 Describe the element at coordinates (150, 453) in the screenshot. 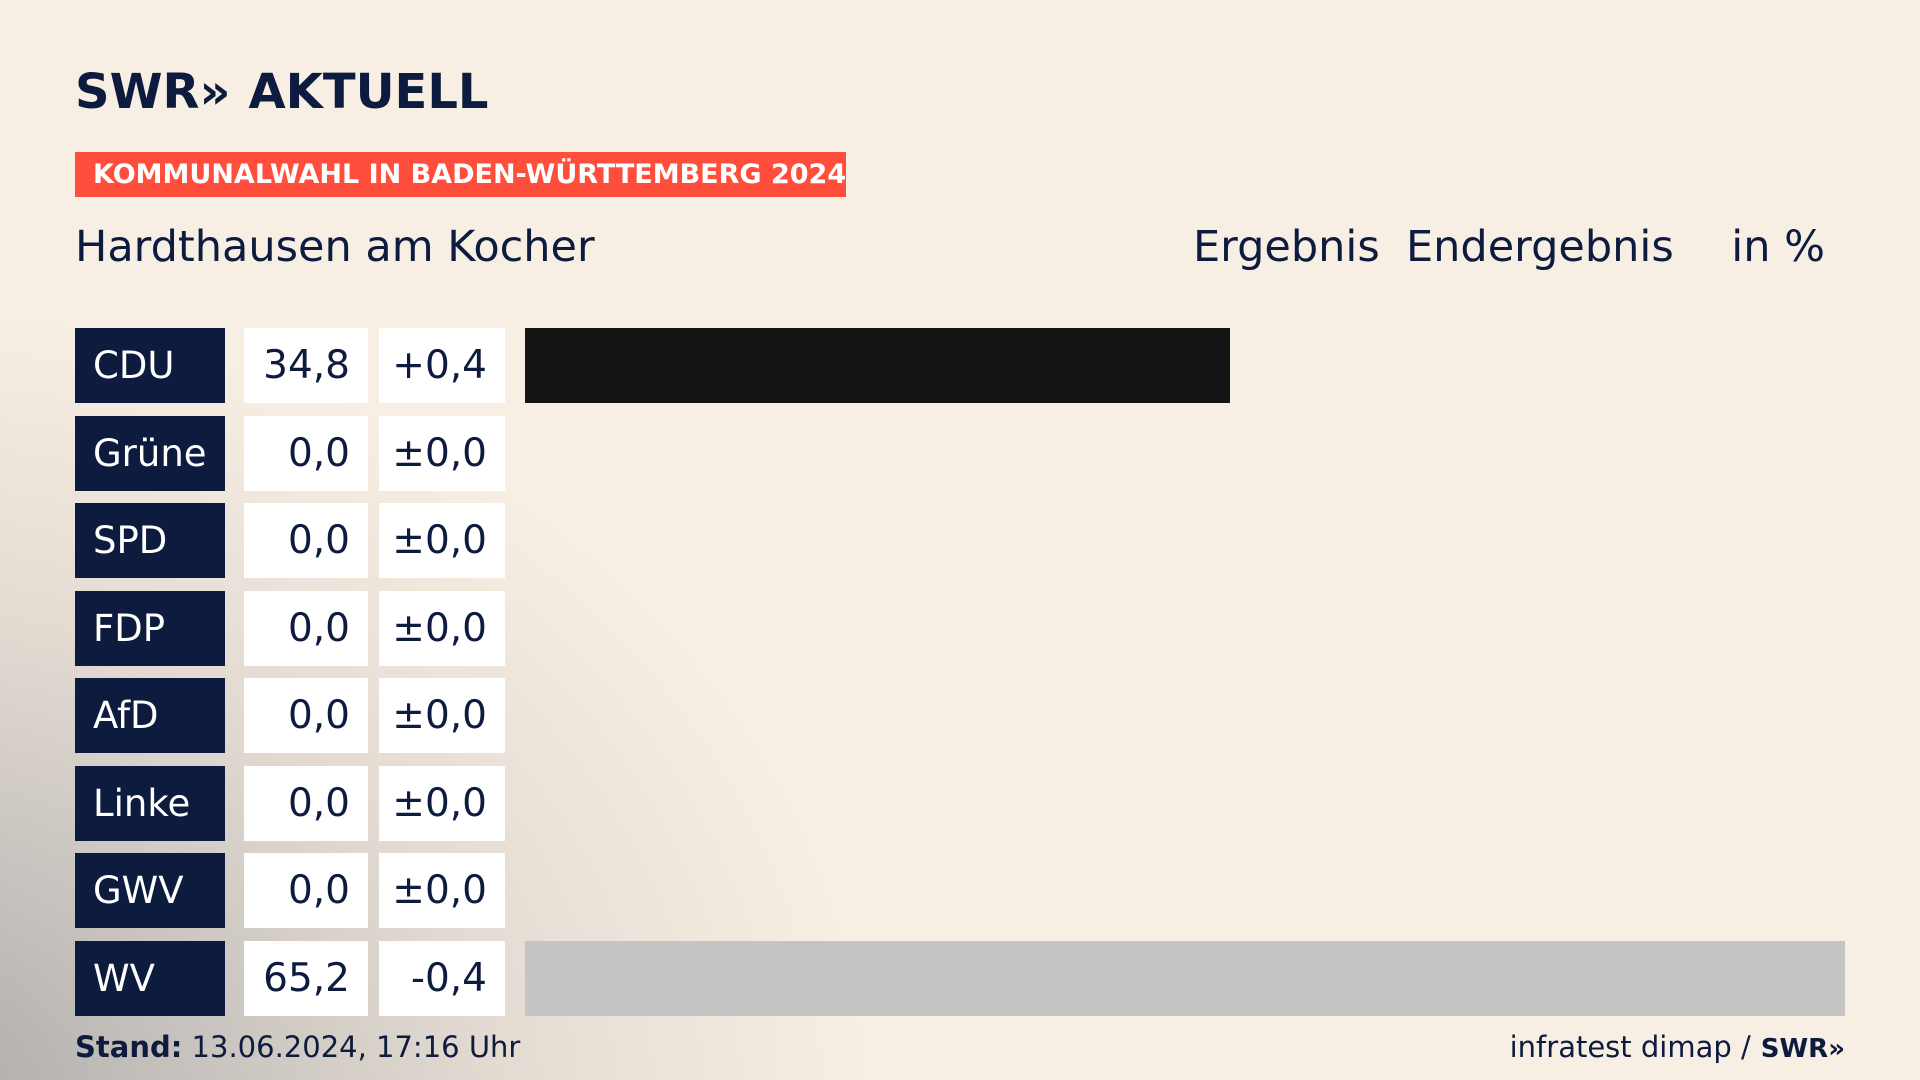

I see `party-label: Grüne` at that location.